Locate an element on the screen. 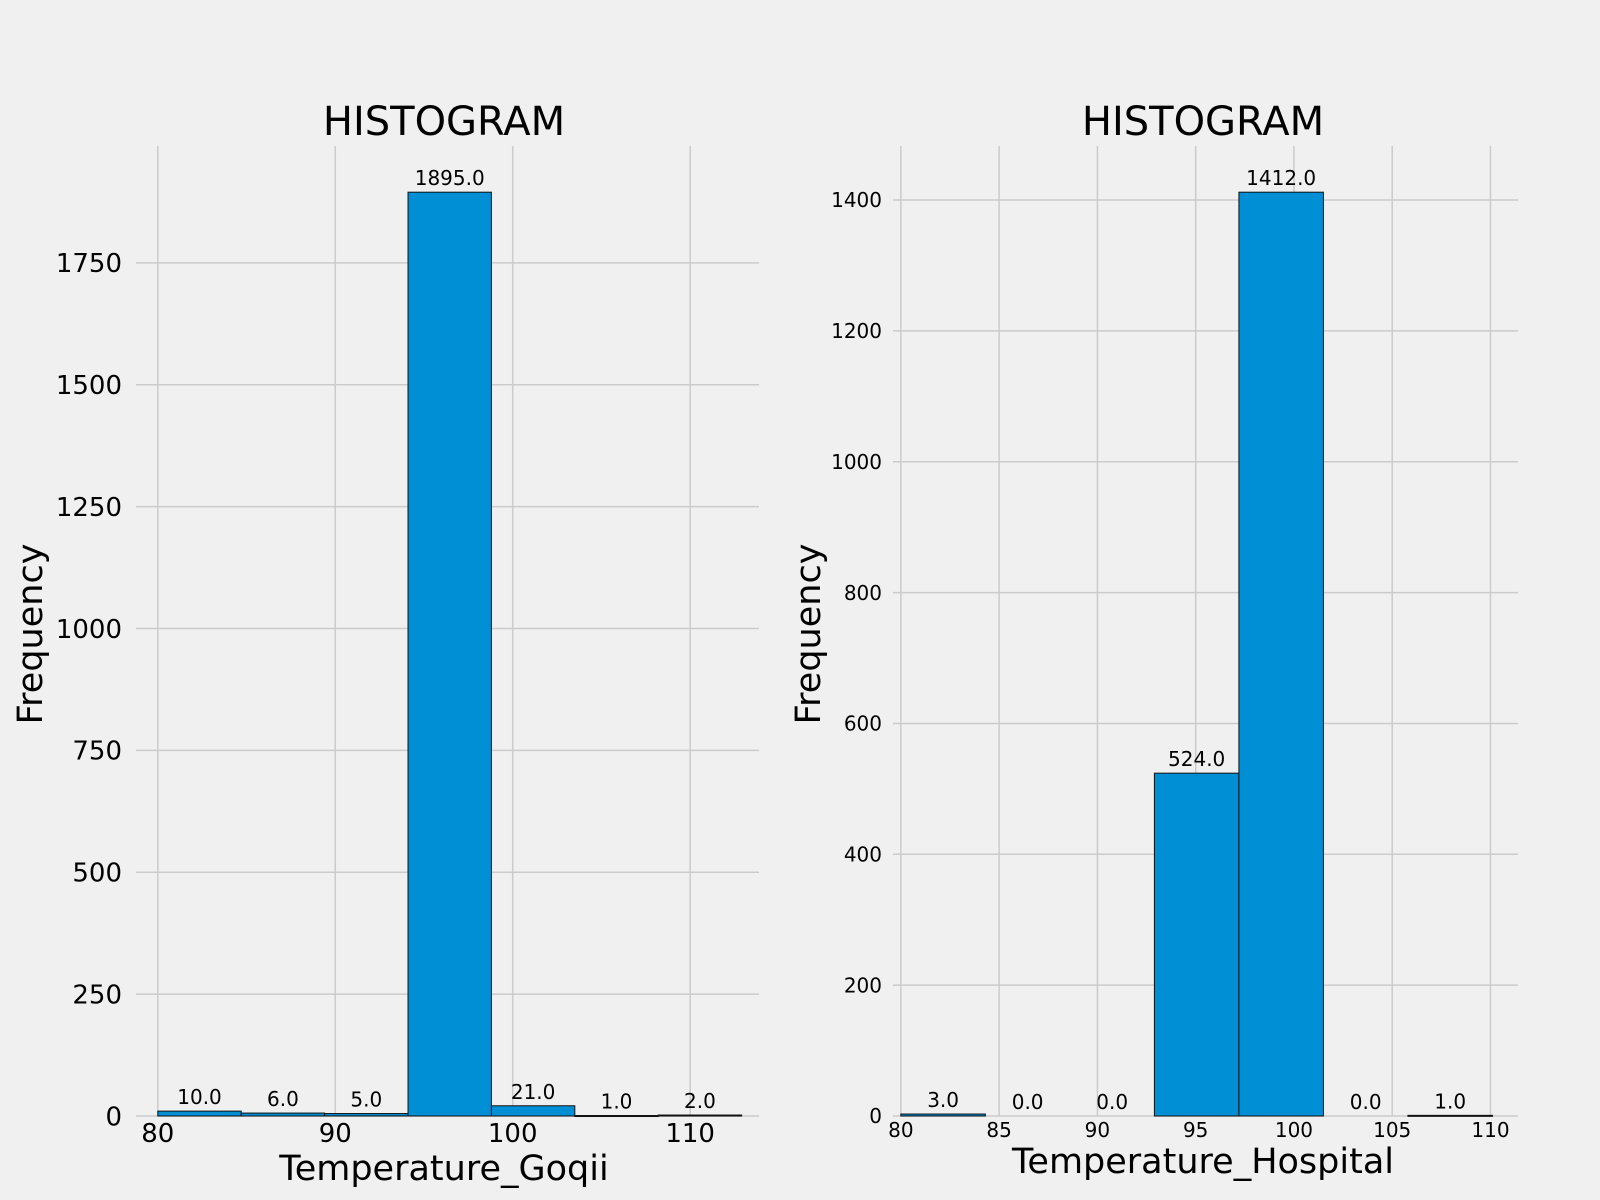 The image size is (1600, 1200). bar-value-label: 1895.0 is located at coordinates (450, 178).